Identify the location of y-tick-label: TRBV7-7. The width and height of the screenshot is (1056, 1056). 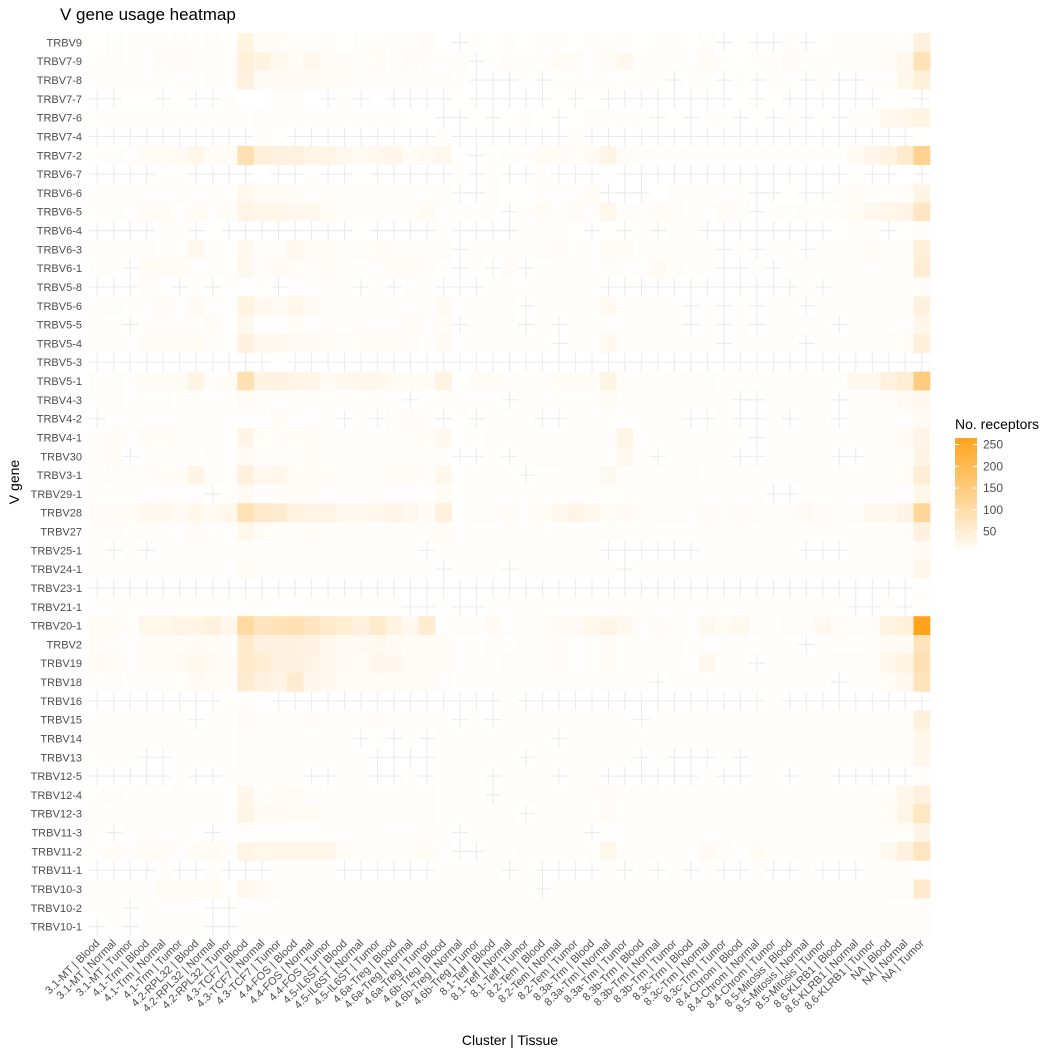
(59, 100).